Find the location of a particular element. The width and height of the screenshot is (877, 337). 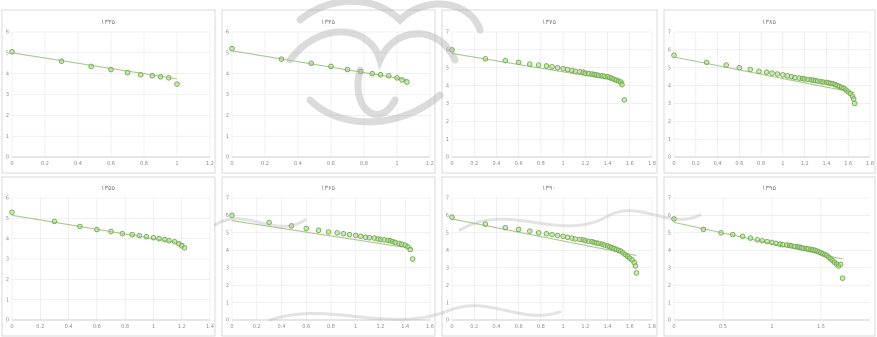

chart-panel-1375: ۱۳۷۵ 0 1 2 3 4 5 6 7 0 0.2 0.4 0.6 0.8 1 1.2 1.4 1.6 1.8 is located at coordinates (549, 91).